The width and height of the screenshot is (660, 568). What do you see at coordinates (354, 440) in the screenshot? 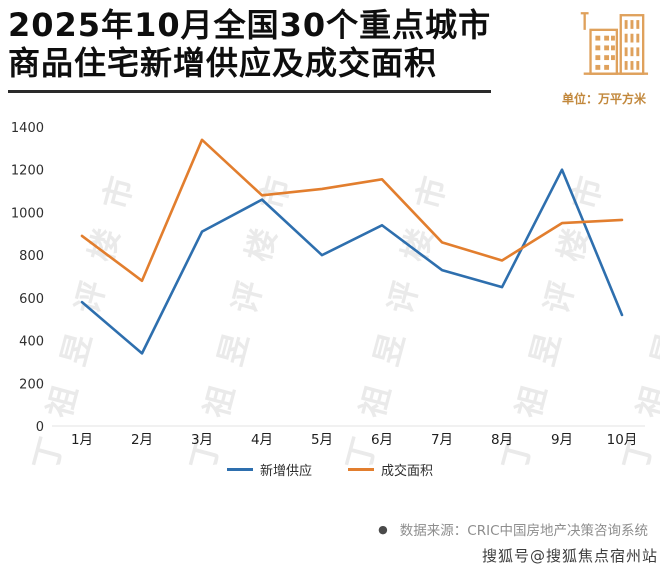
I see `x-axis-labels: 1月 2月 3月 4月 5月 6月 7月 8月 9月 10月` at bounding box center [354, 440].